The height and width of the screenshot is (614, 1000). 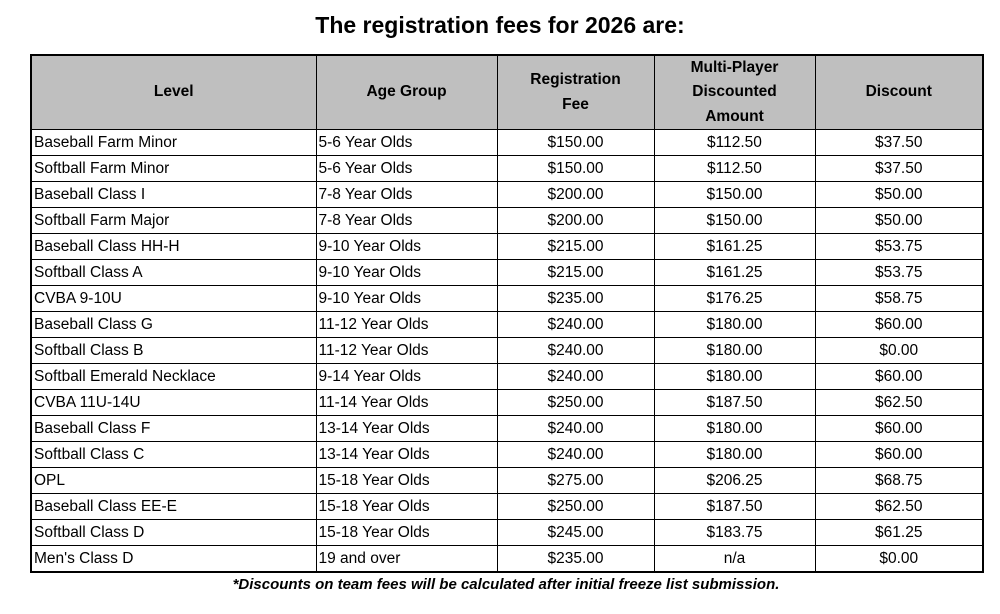 What do you see at coordinates (173, 324) in the screenshot?
I see `table-cell: Baseball Class G` at bounding box center [173, 324].